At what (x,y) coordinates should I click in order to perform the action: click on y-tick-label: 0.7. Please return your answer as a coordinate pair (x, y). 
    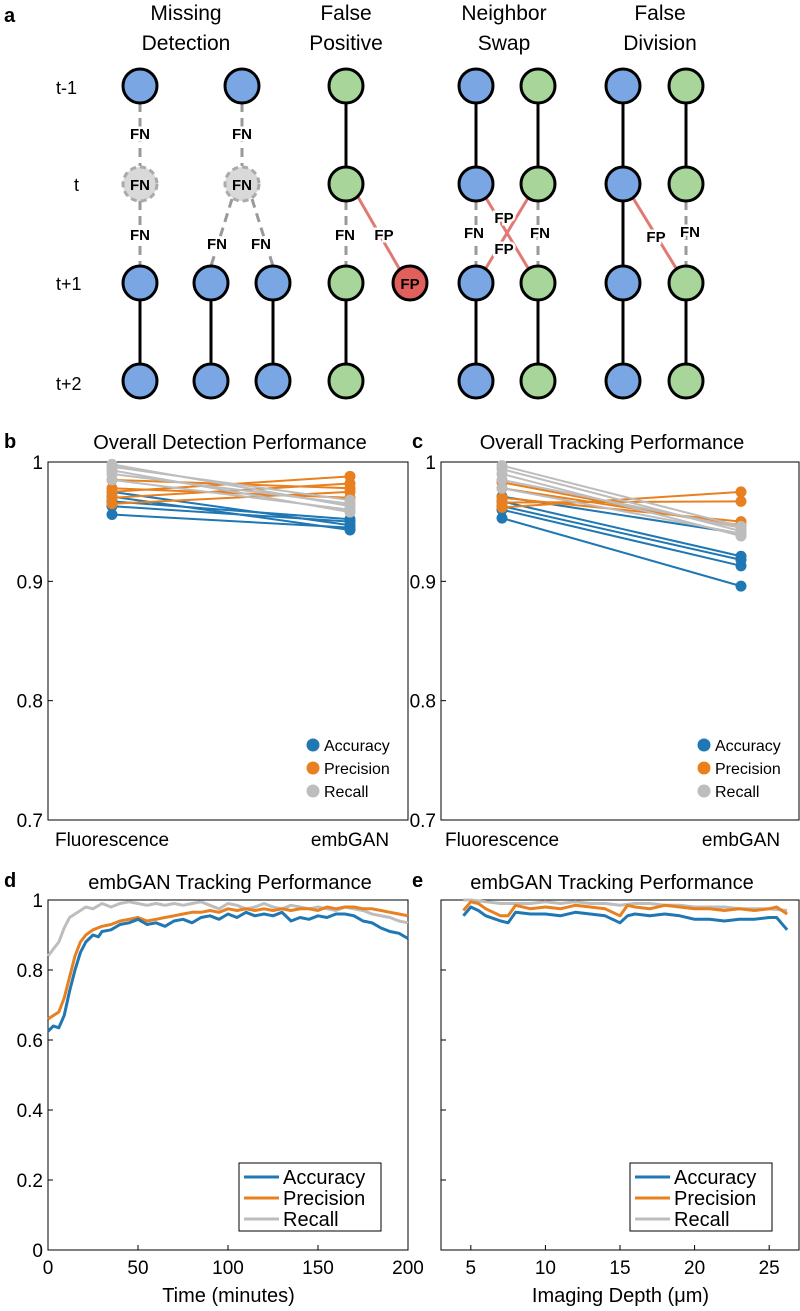
    Looking at the image, I should click on (423, 821).